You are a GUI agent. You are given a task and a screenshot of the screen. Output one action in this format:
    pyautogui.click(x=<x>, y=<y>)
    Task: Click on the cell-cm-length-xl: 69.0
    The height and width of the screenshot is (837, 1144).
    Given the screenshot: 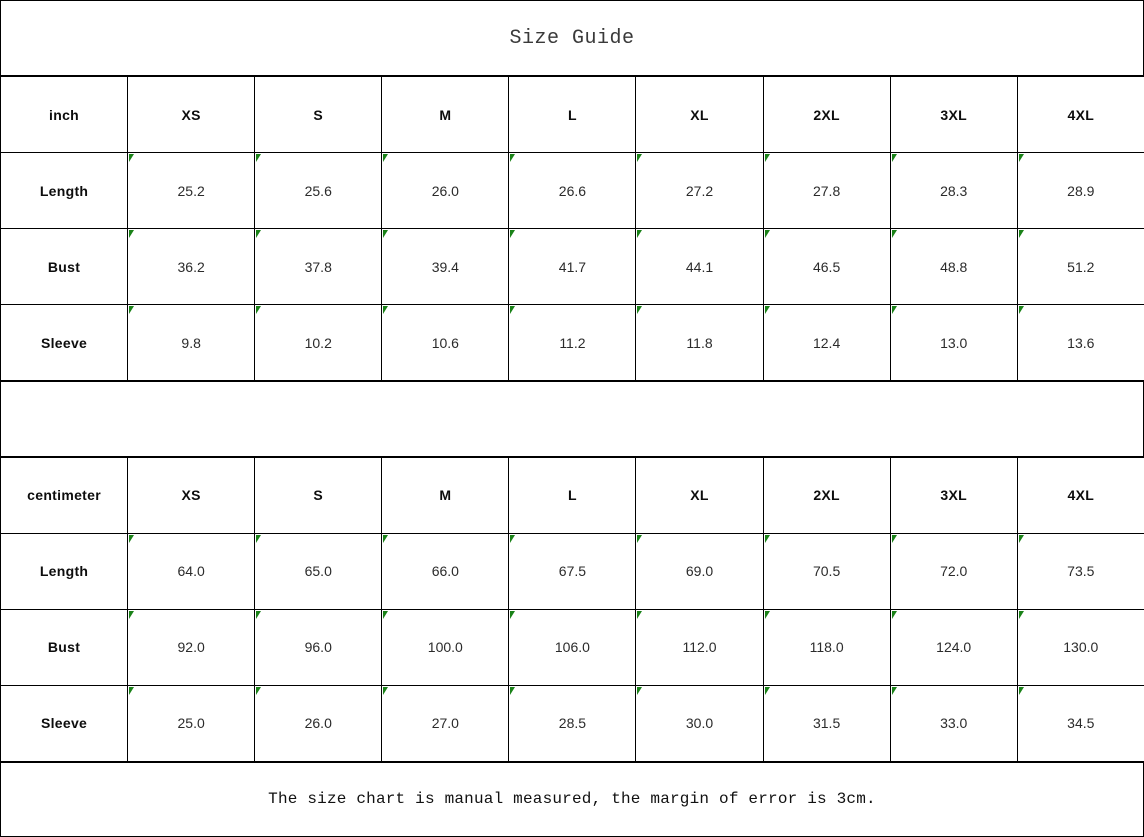 What is the action you would take?
    pyautogui.click(x=699, y=571)
    